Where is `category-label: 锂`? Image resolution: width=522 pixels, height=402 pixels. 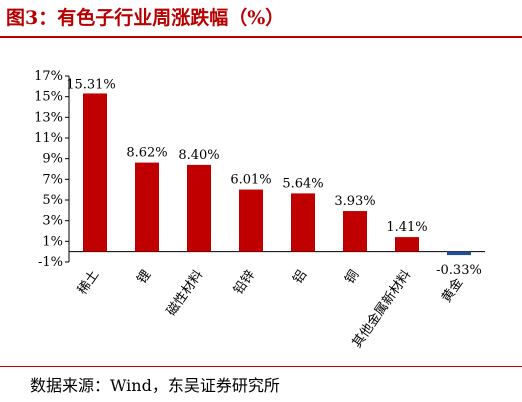 category-label: 锂 is located at coordinates (145, 277).